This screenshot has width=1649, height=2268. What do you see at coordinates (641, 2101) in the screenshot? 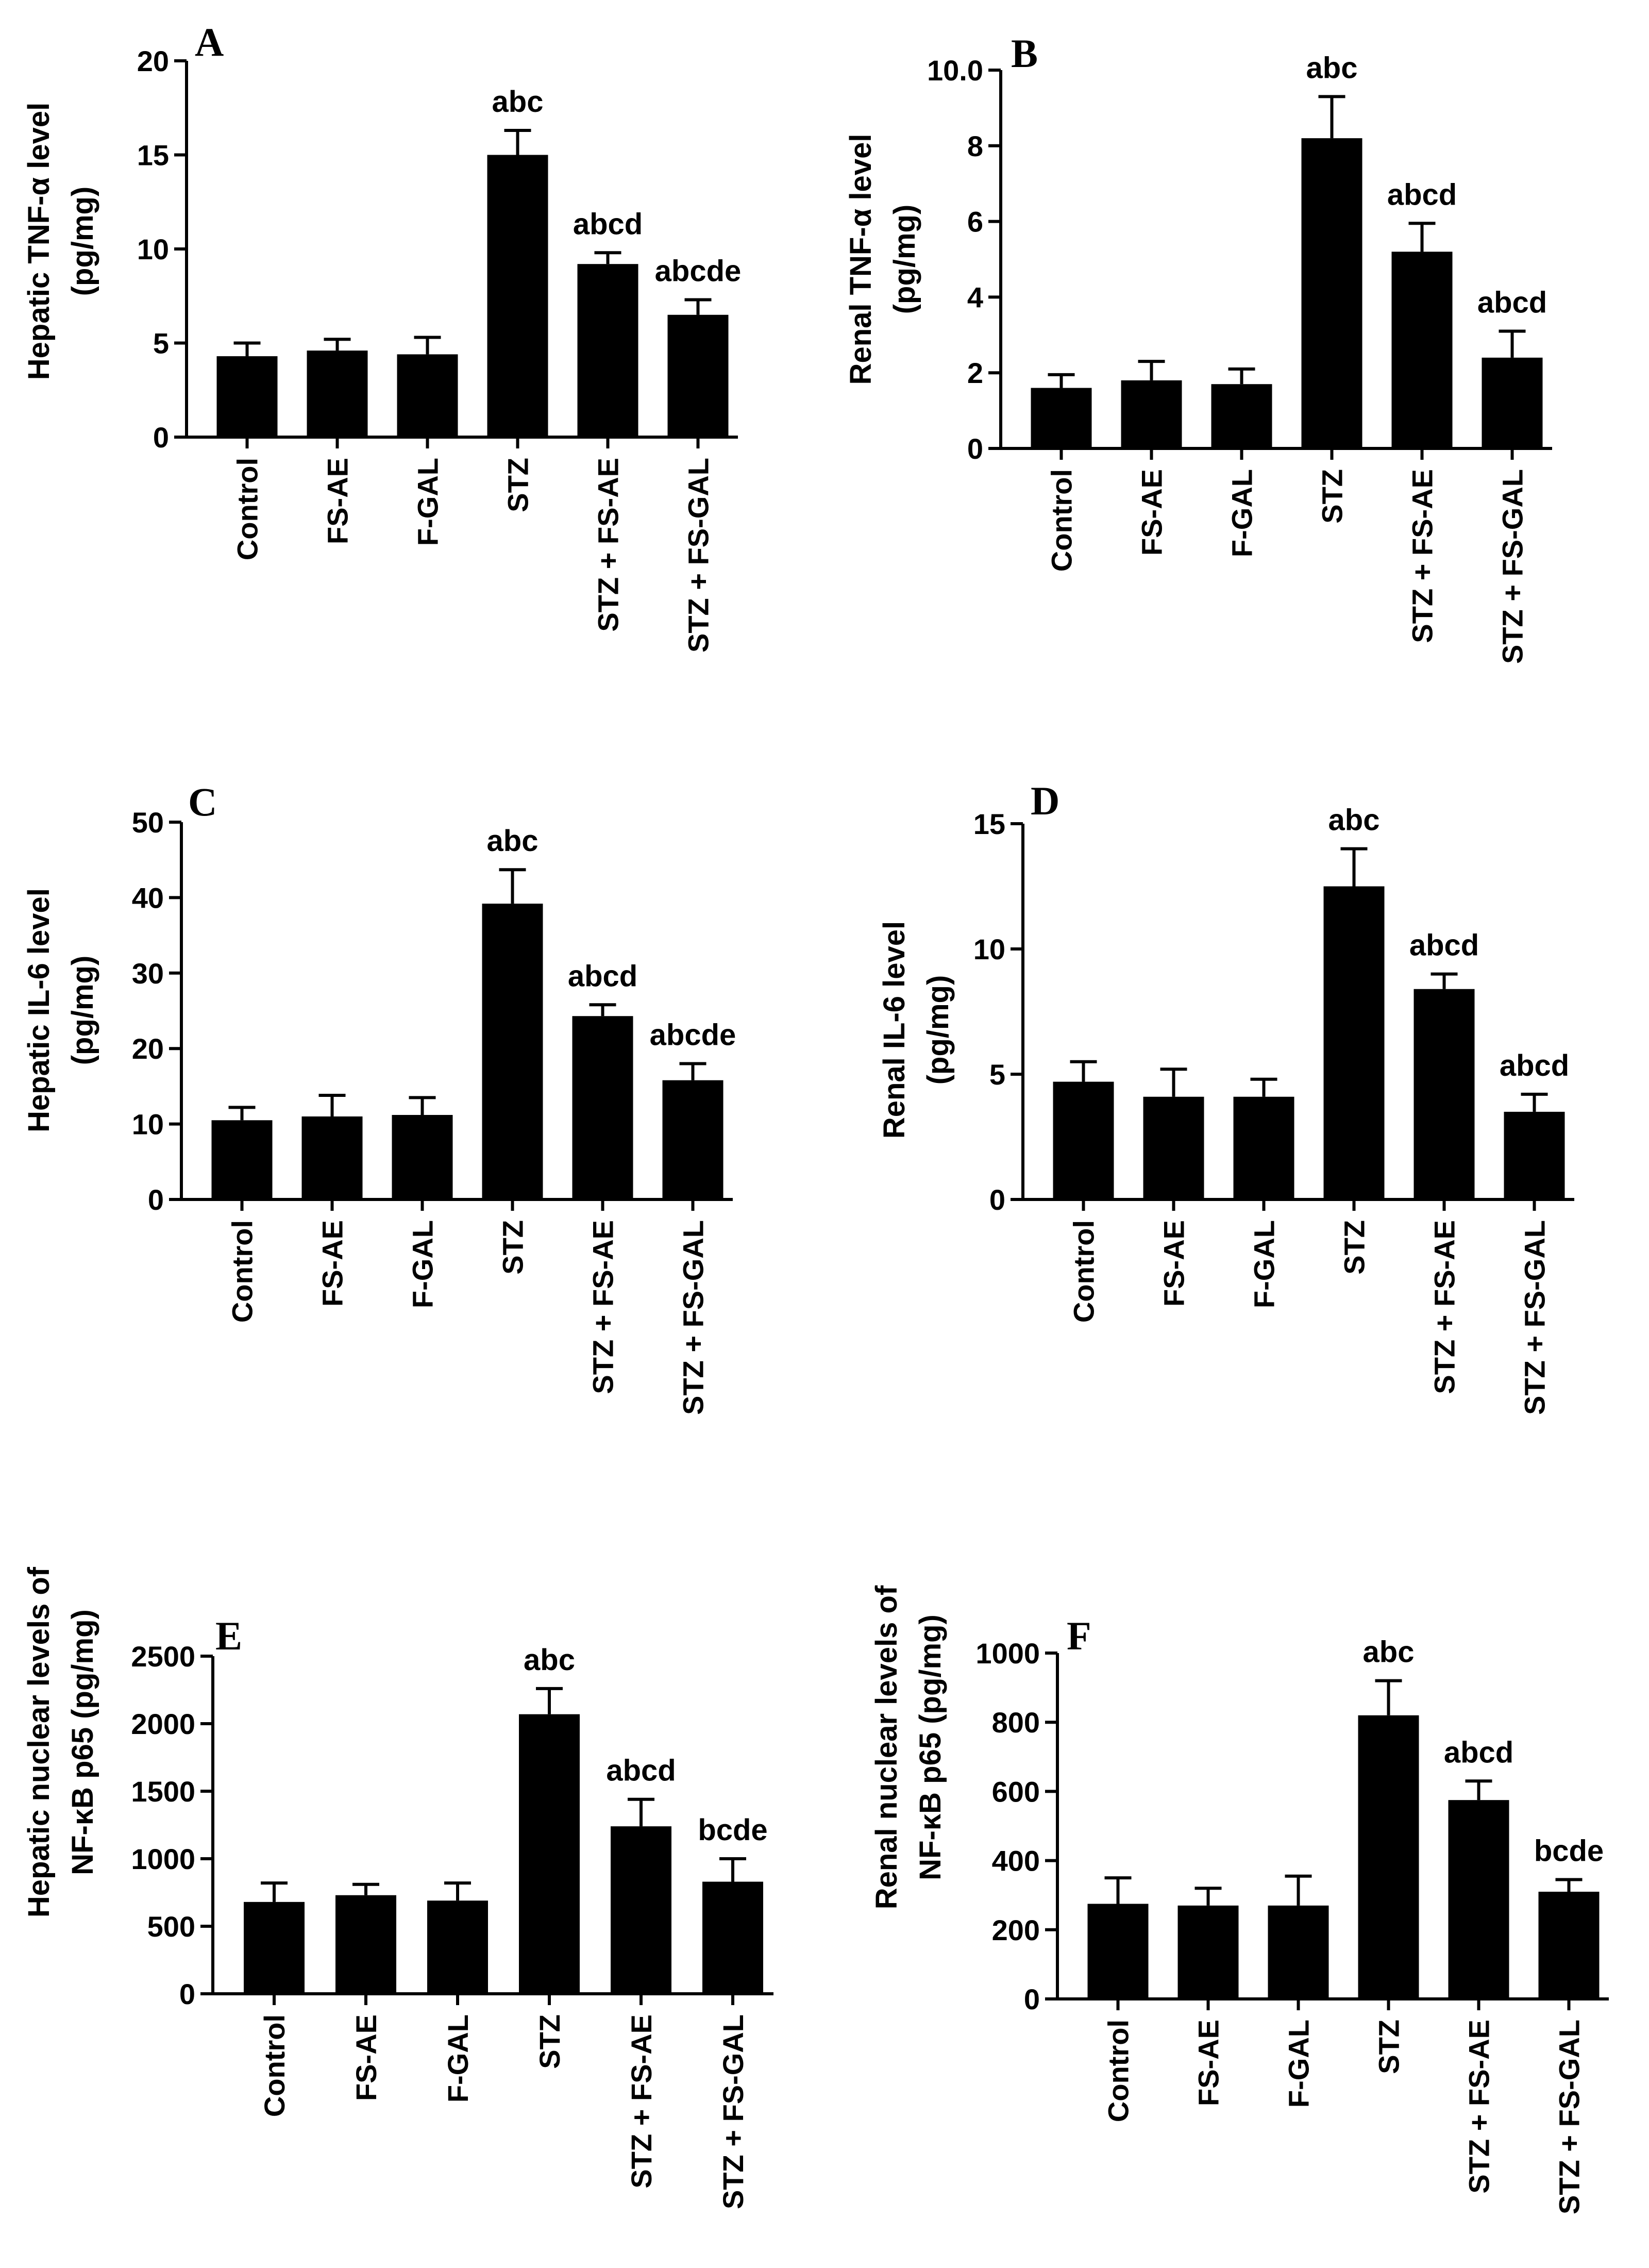
I see `category-label-e-5: STZ + FS-AE` at bounding box center [641, 2101].